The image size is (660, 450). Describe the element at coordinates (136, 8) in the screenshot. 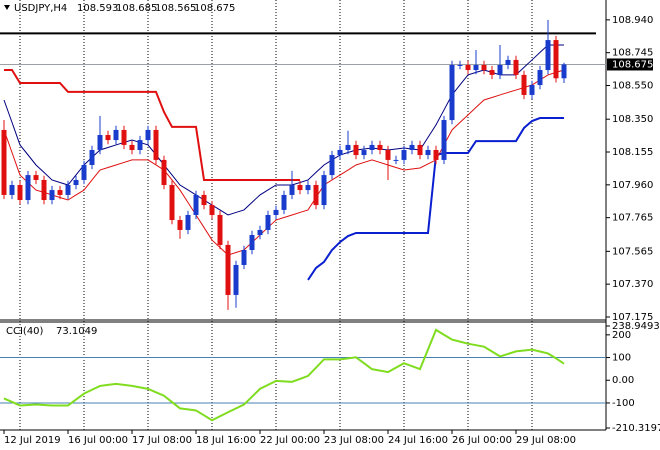

I see `header-high: 108.685` at that location.